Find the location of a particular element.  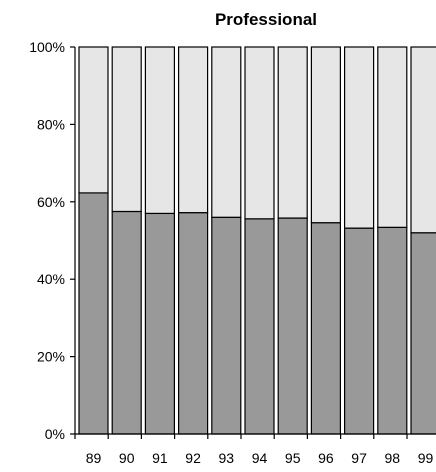

x-tick-label: 92 is located at coordinates (193, 458).